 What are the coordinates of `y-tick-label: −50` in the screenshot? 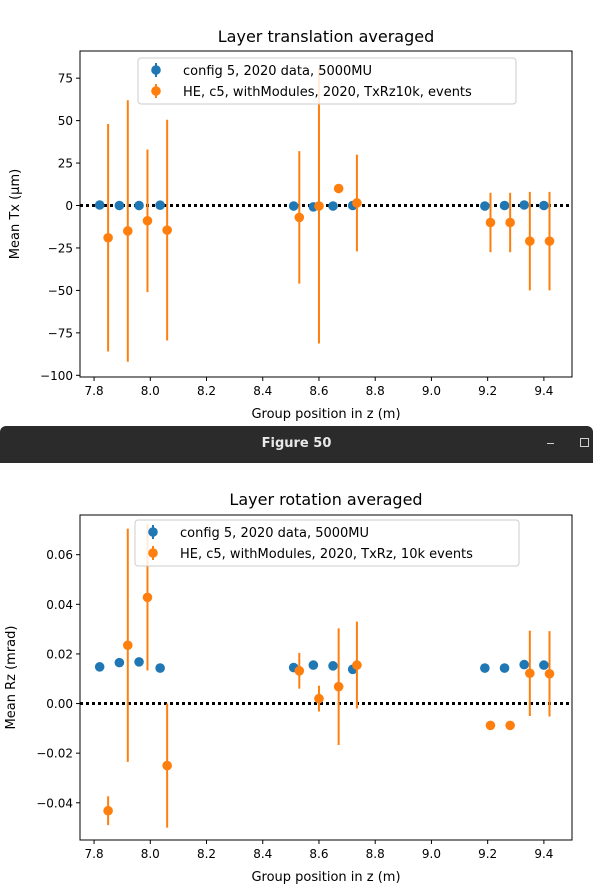 It's located at (60, 291).